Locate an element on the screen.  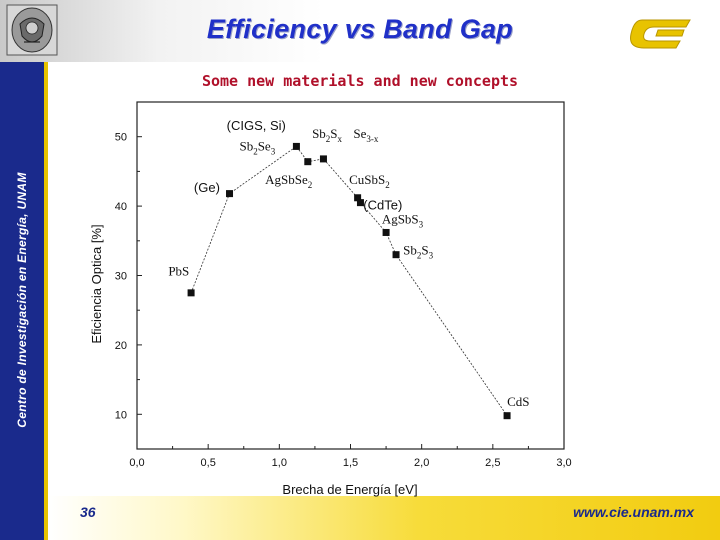
annotation-11: CdS is located at coordinates (518, 401).